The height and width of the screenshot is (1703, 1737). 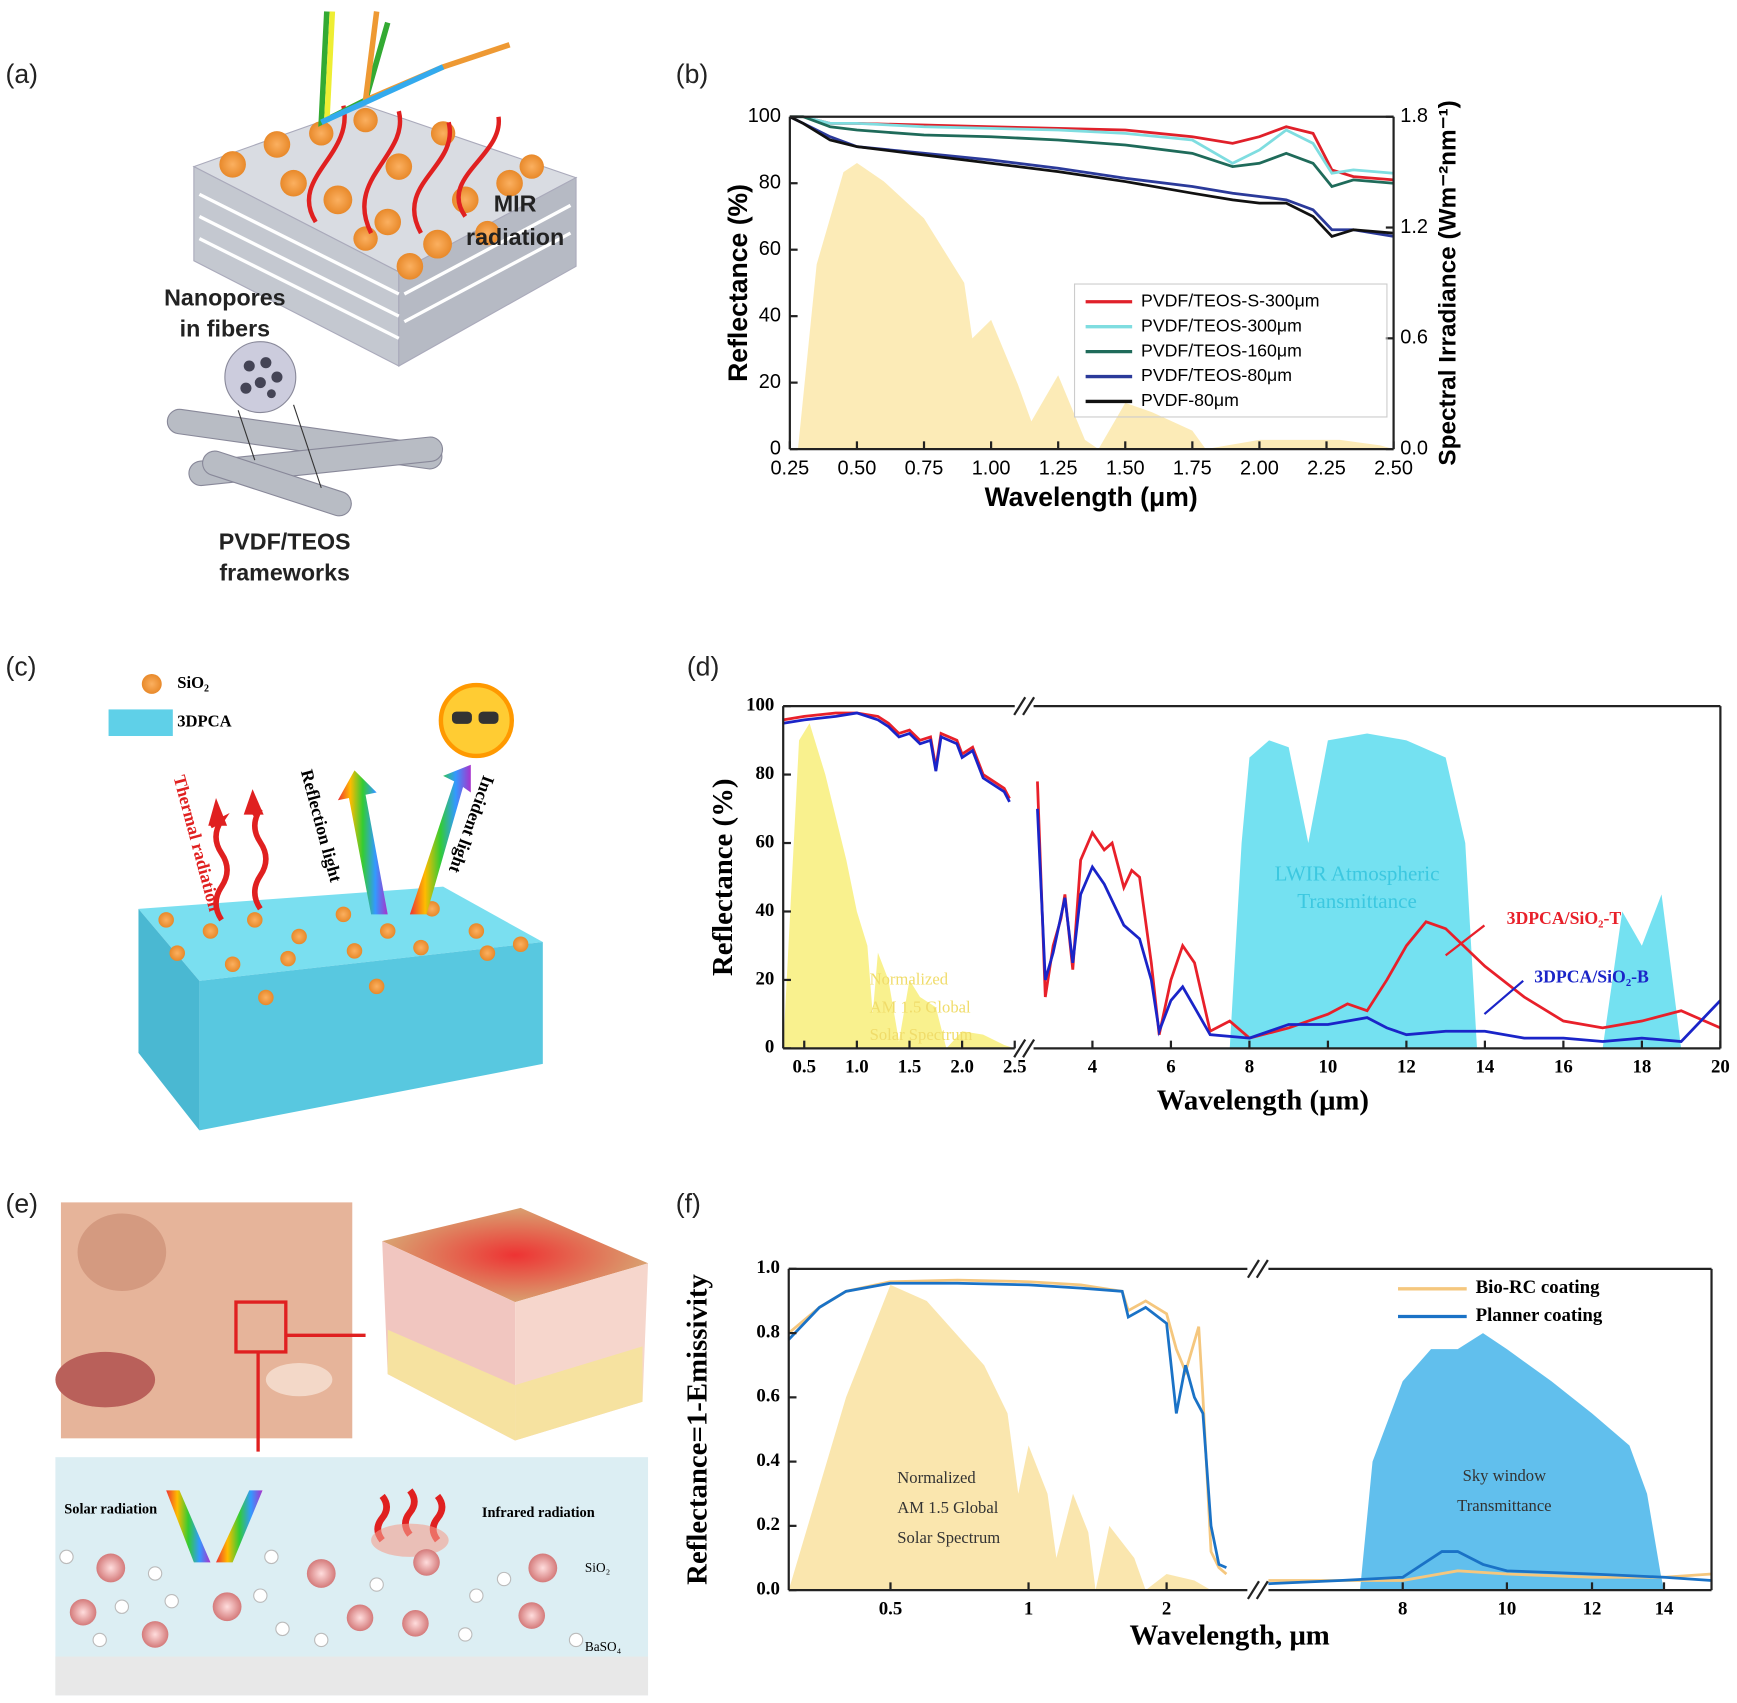 What do you see at coordinates (1166, 1608) in the screenshot?
I see `x-tick-label: 2` at bounding box center [1166, 1608].